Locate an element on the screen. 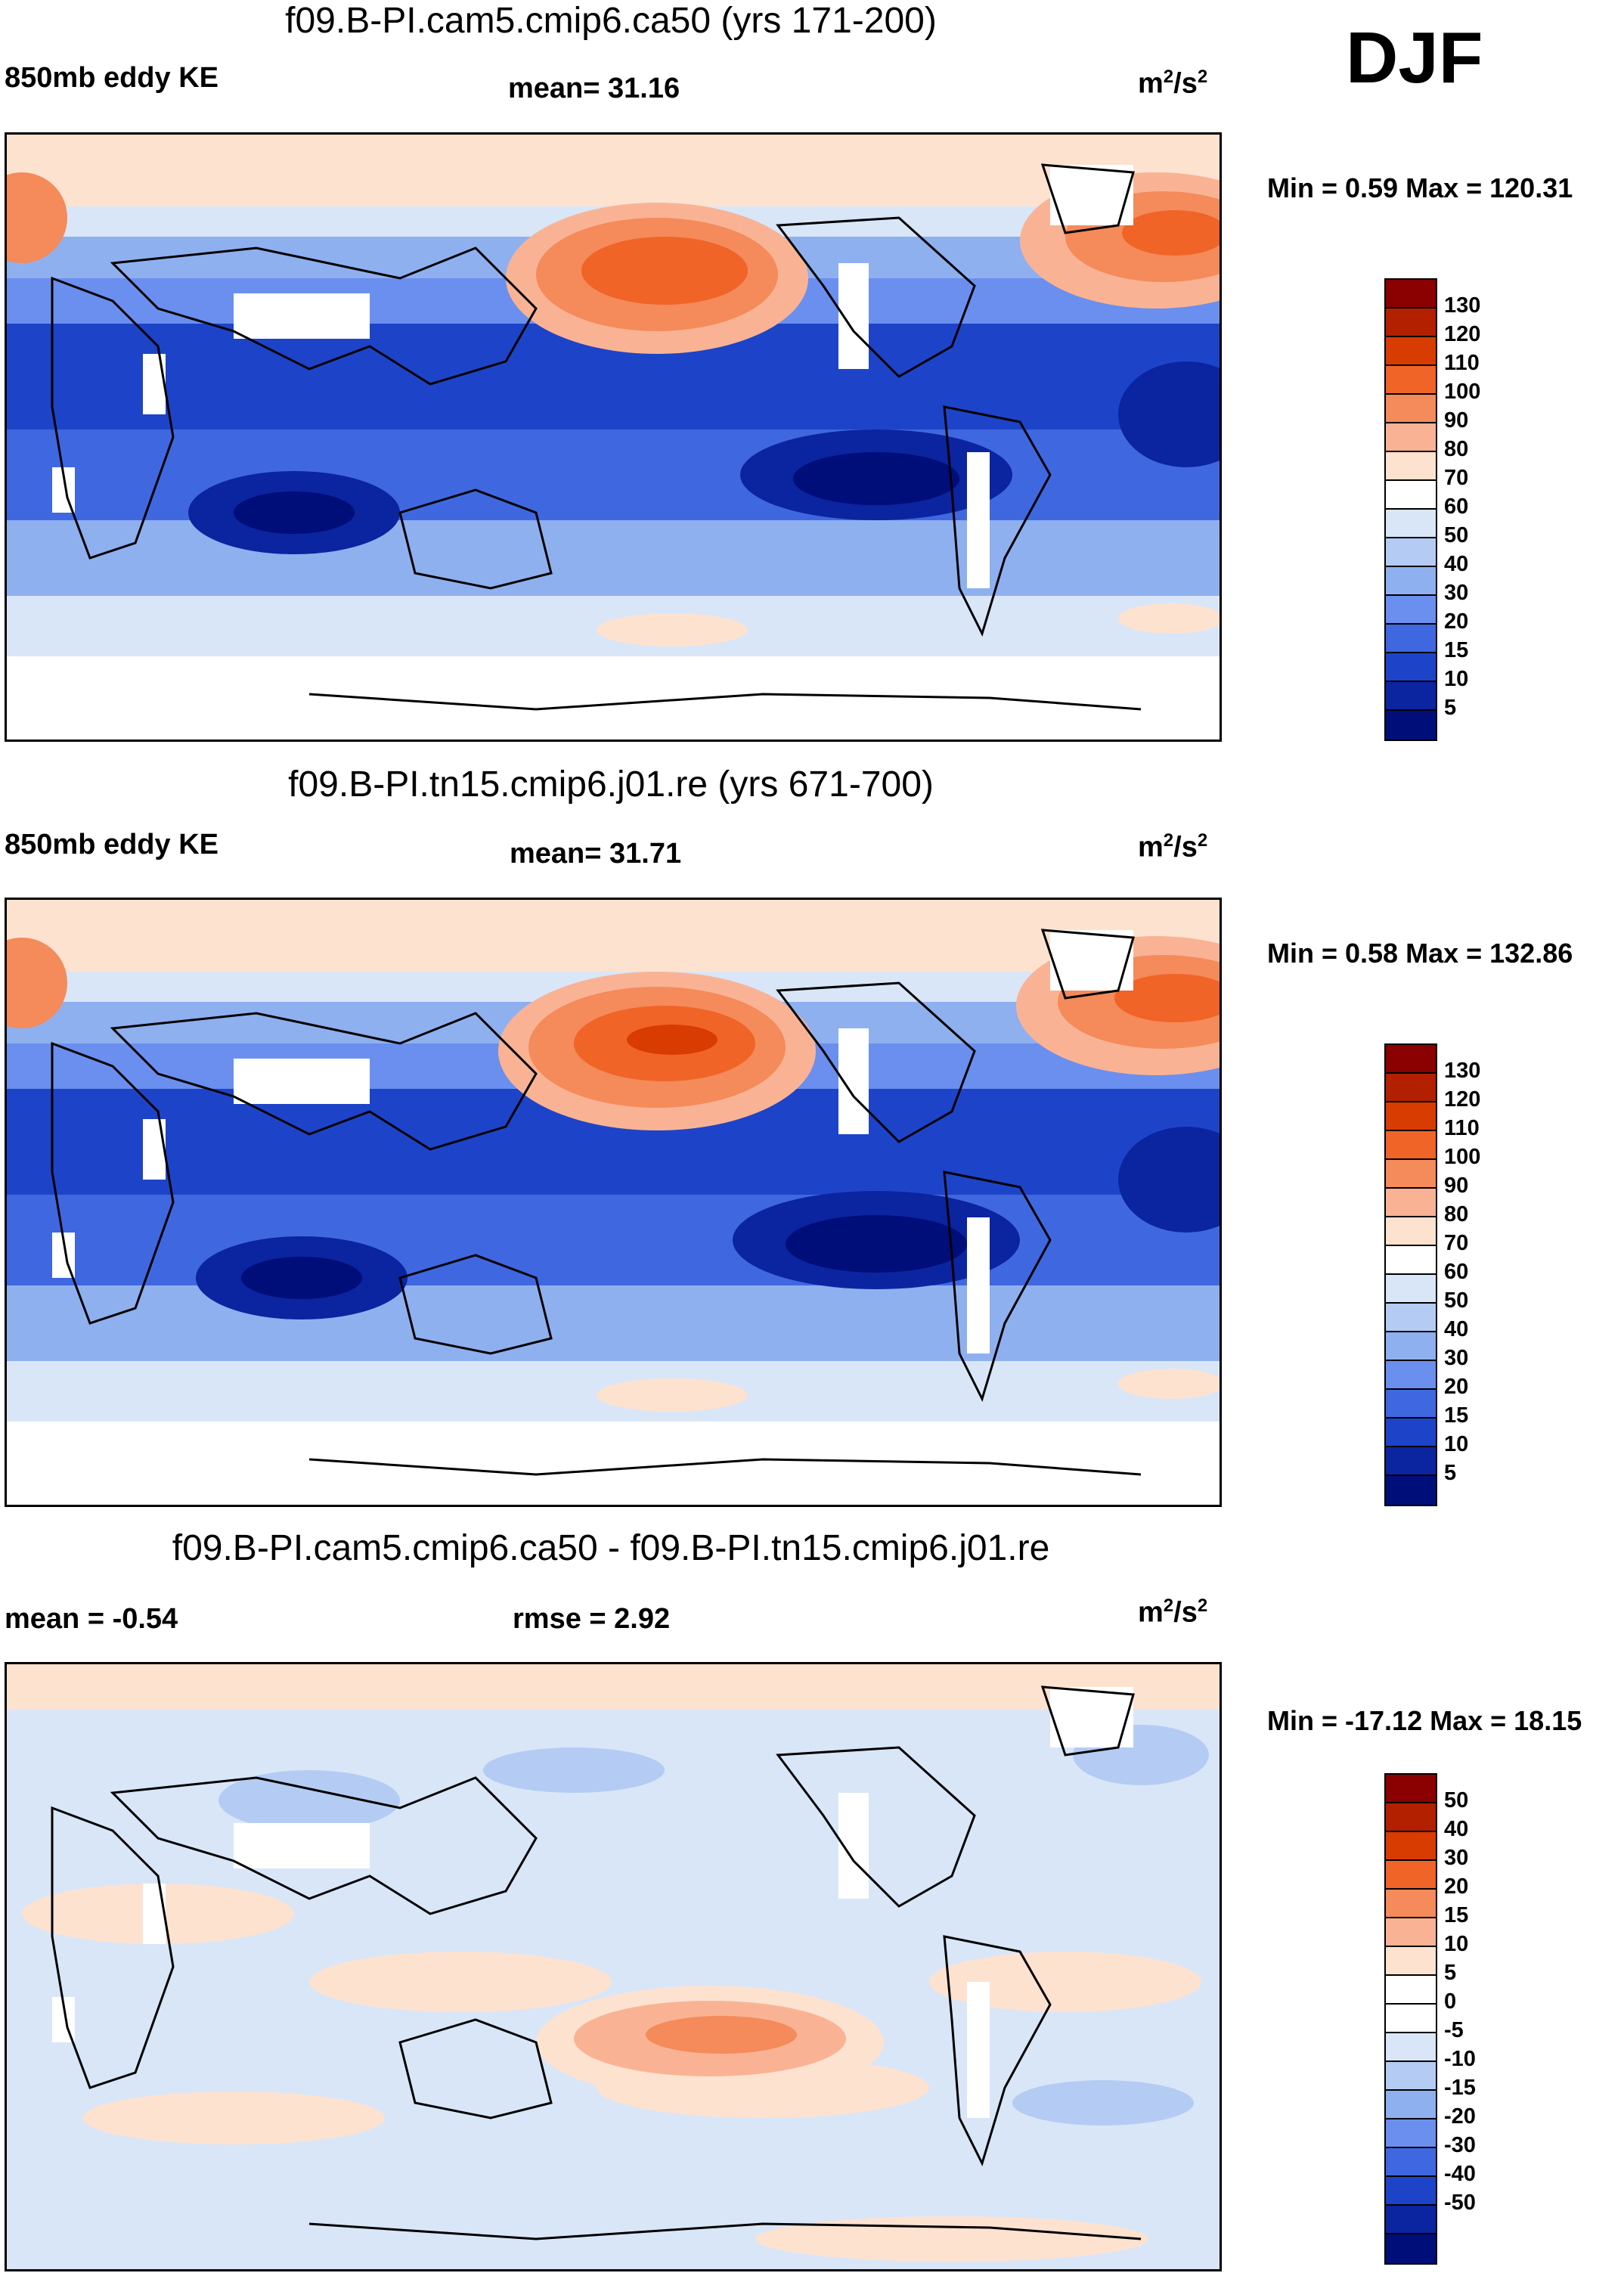  panel3-tick: 20 is located at coordinates (1456, 1886).